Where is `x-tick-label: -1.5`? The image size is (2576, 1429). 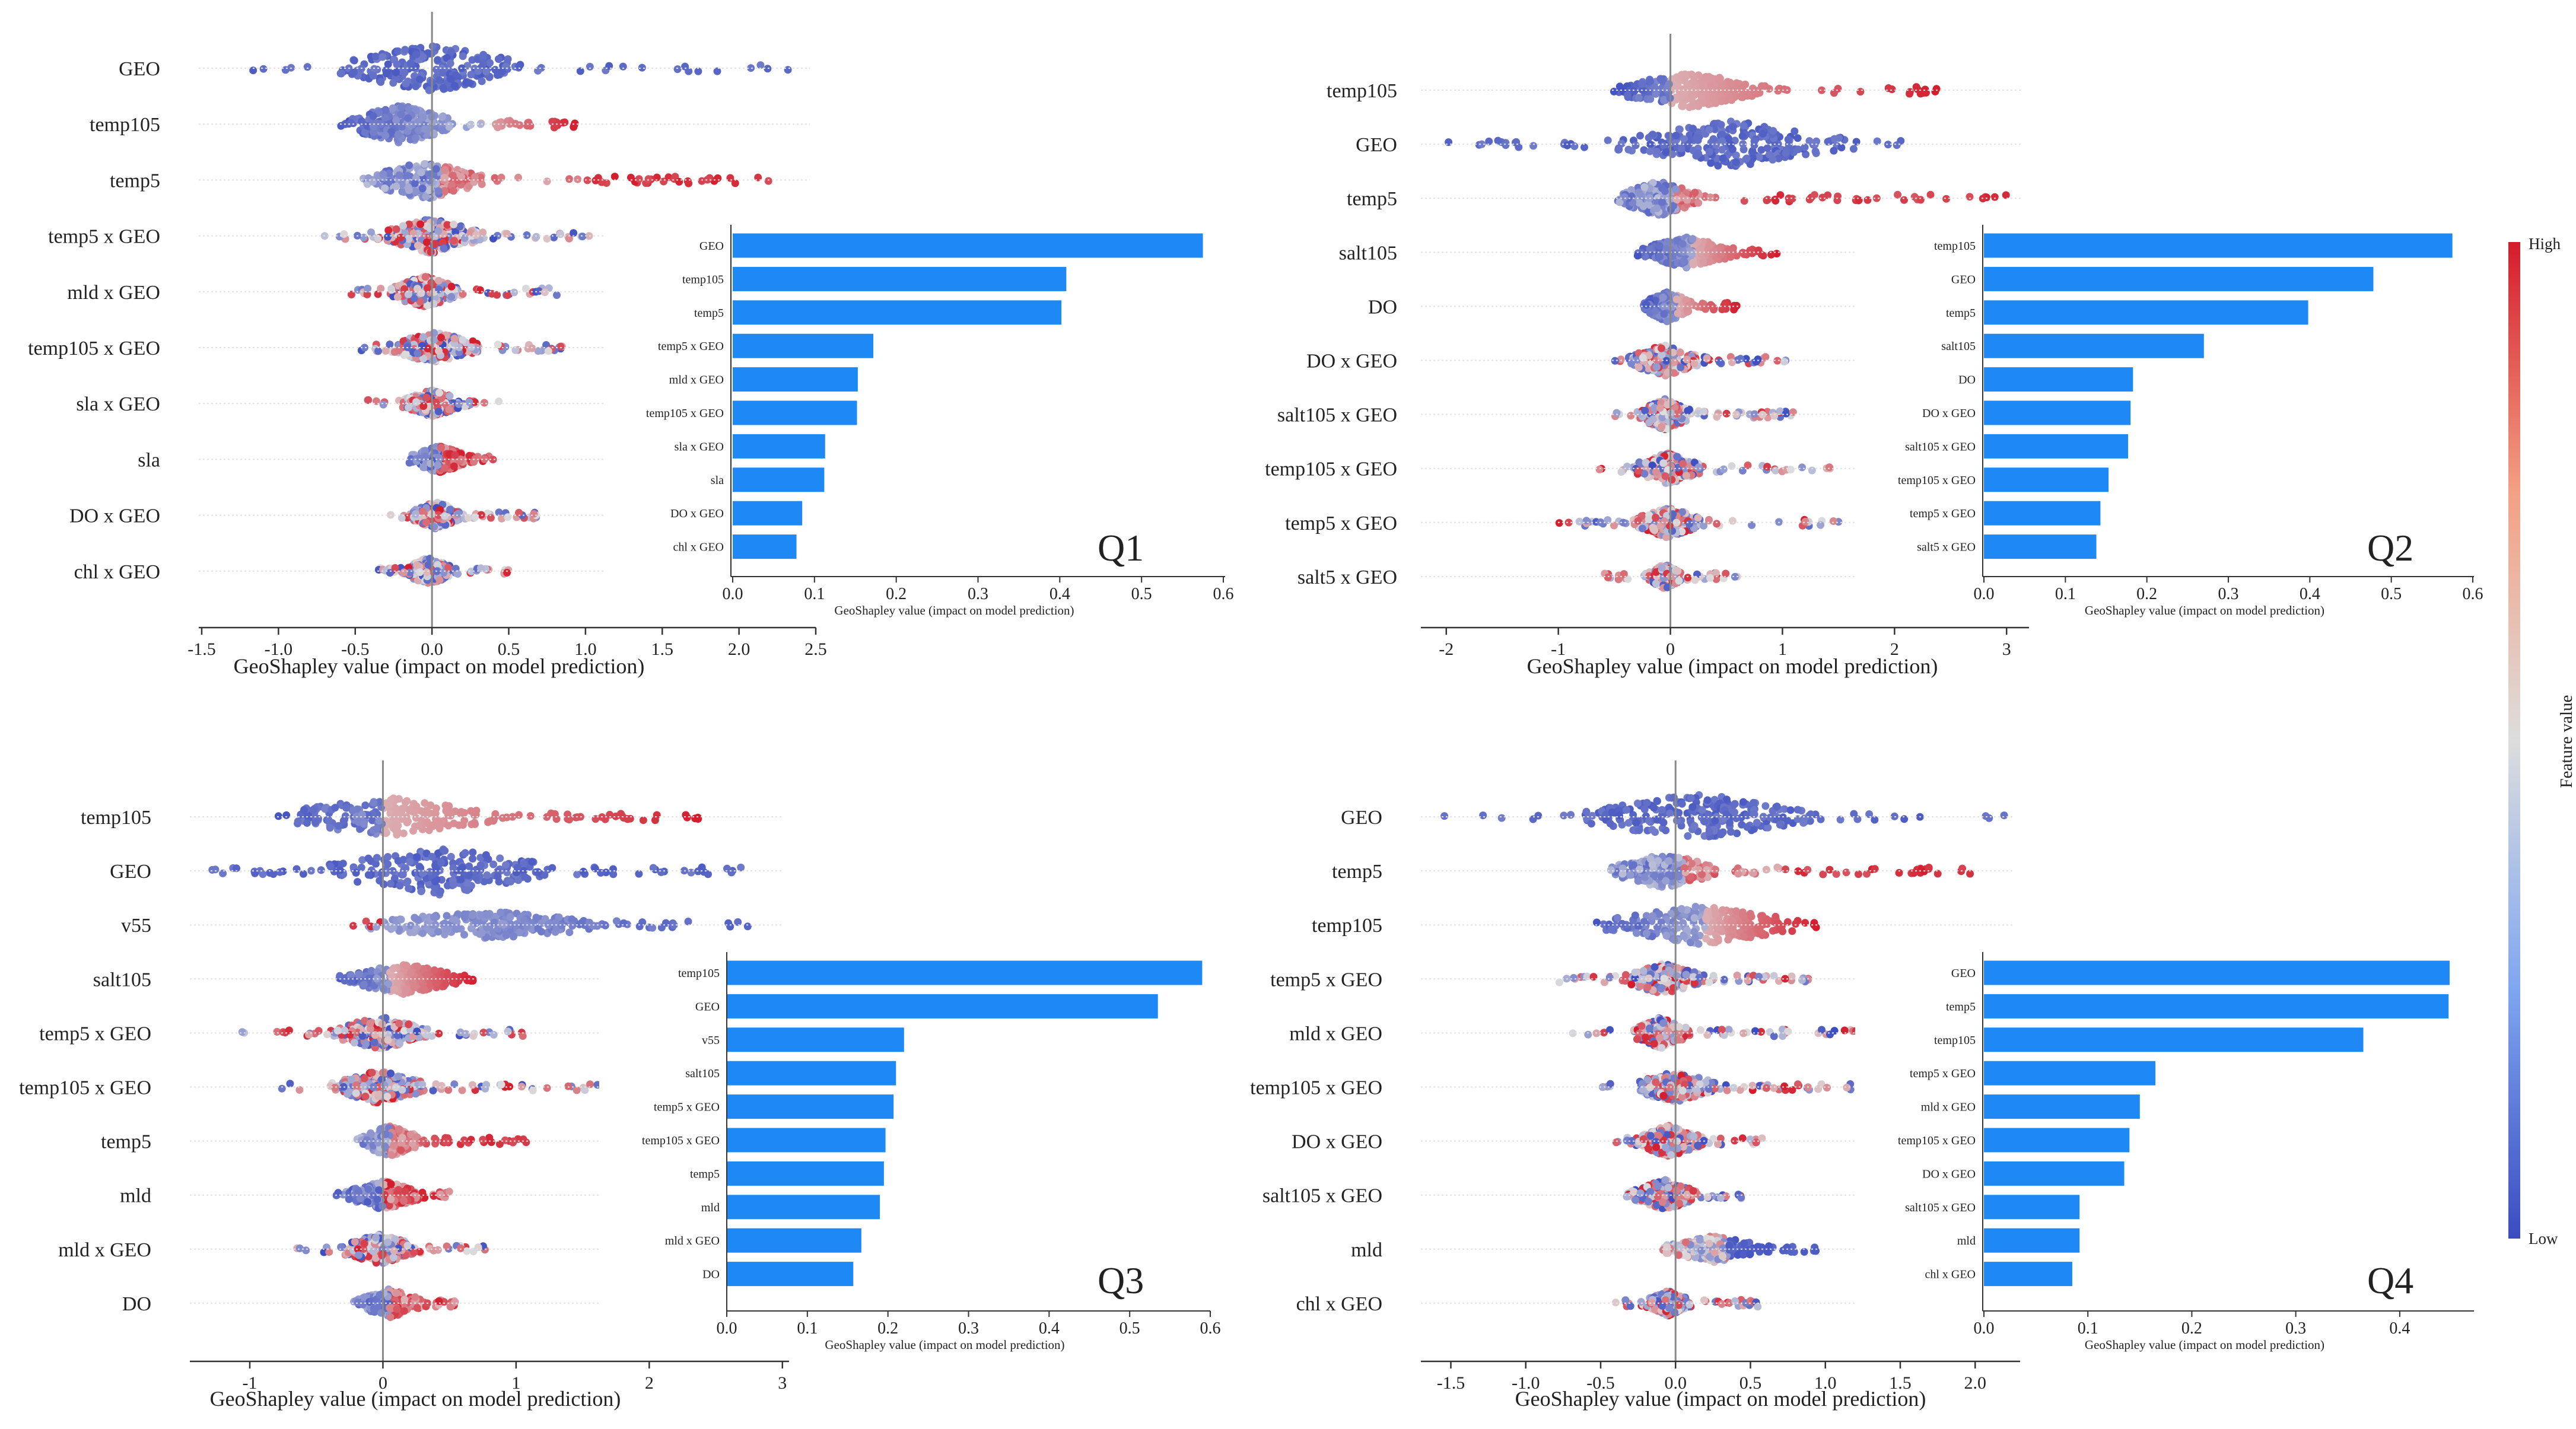
x-tick-label: -1.5 is located at coordinates (201, 649).